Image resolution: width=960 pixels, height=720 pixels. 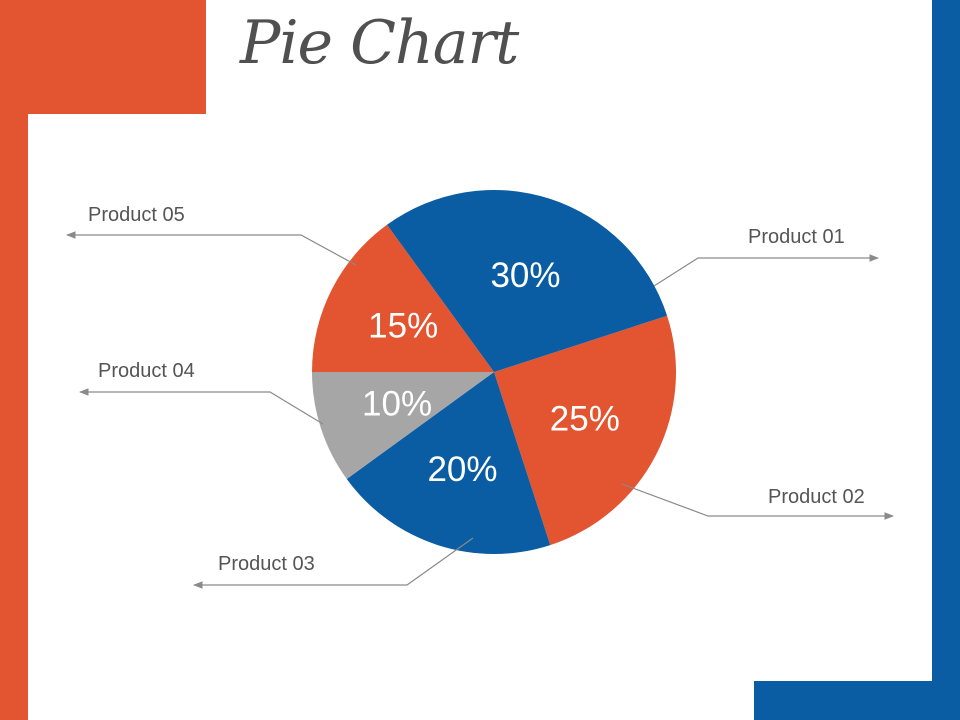 What do you see at coordinates (816, 497) in the screenshot?
I see `legend-label-2: Product 02` at bounding box center [816, 497].